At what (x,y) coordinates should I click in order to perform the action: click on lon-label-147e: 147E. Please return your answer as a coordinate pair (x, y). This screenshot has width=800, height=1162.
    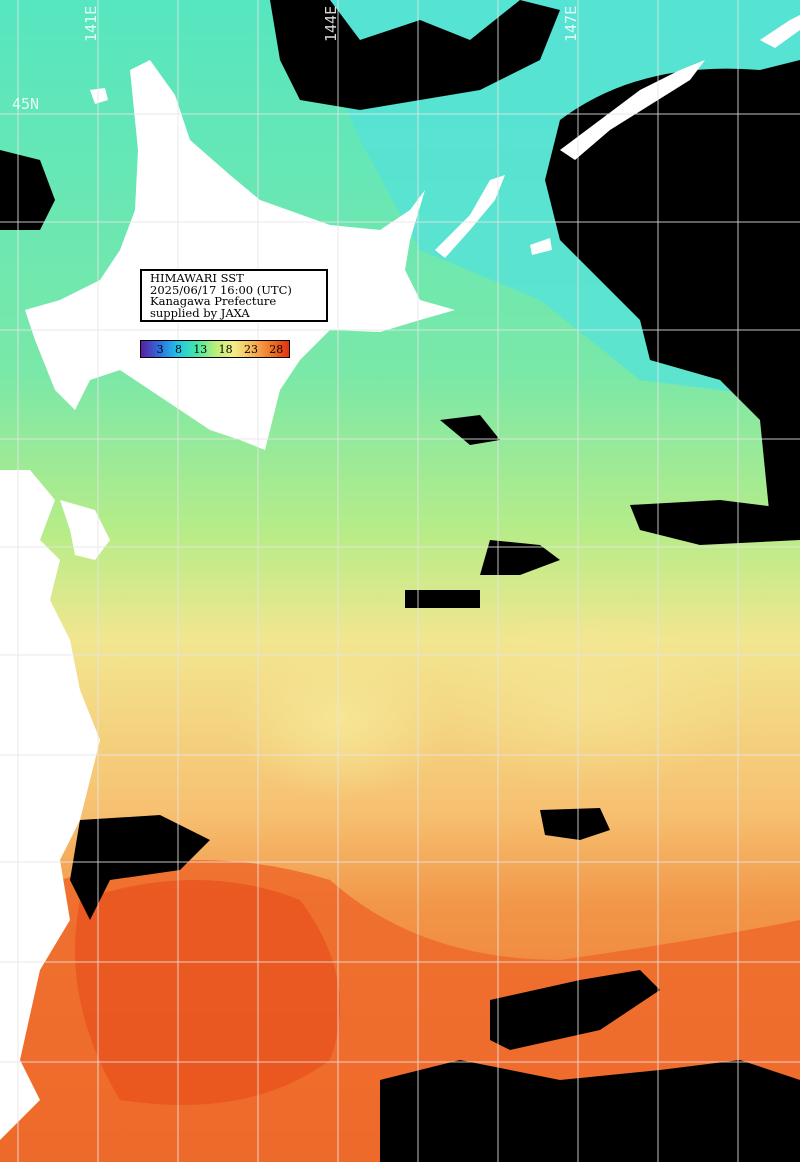
    Looking at the image, I should click on (571, 23).